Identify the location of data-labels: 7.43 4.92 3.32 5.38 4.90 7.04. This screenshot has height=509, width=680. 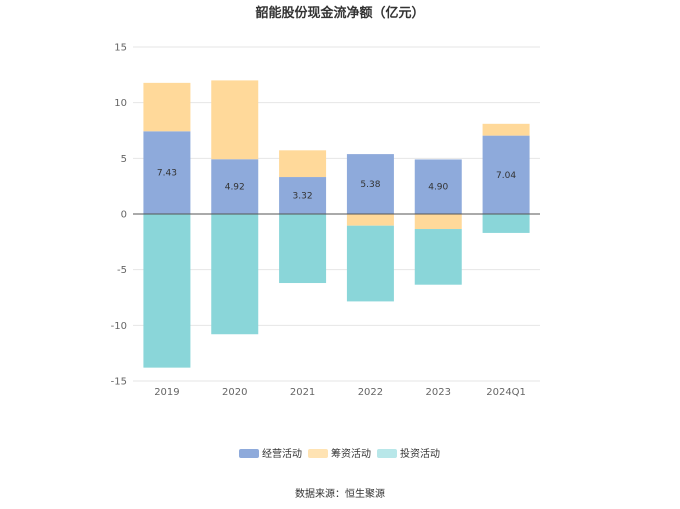
(336, 185).